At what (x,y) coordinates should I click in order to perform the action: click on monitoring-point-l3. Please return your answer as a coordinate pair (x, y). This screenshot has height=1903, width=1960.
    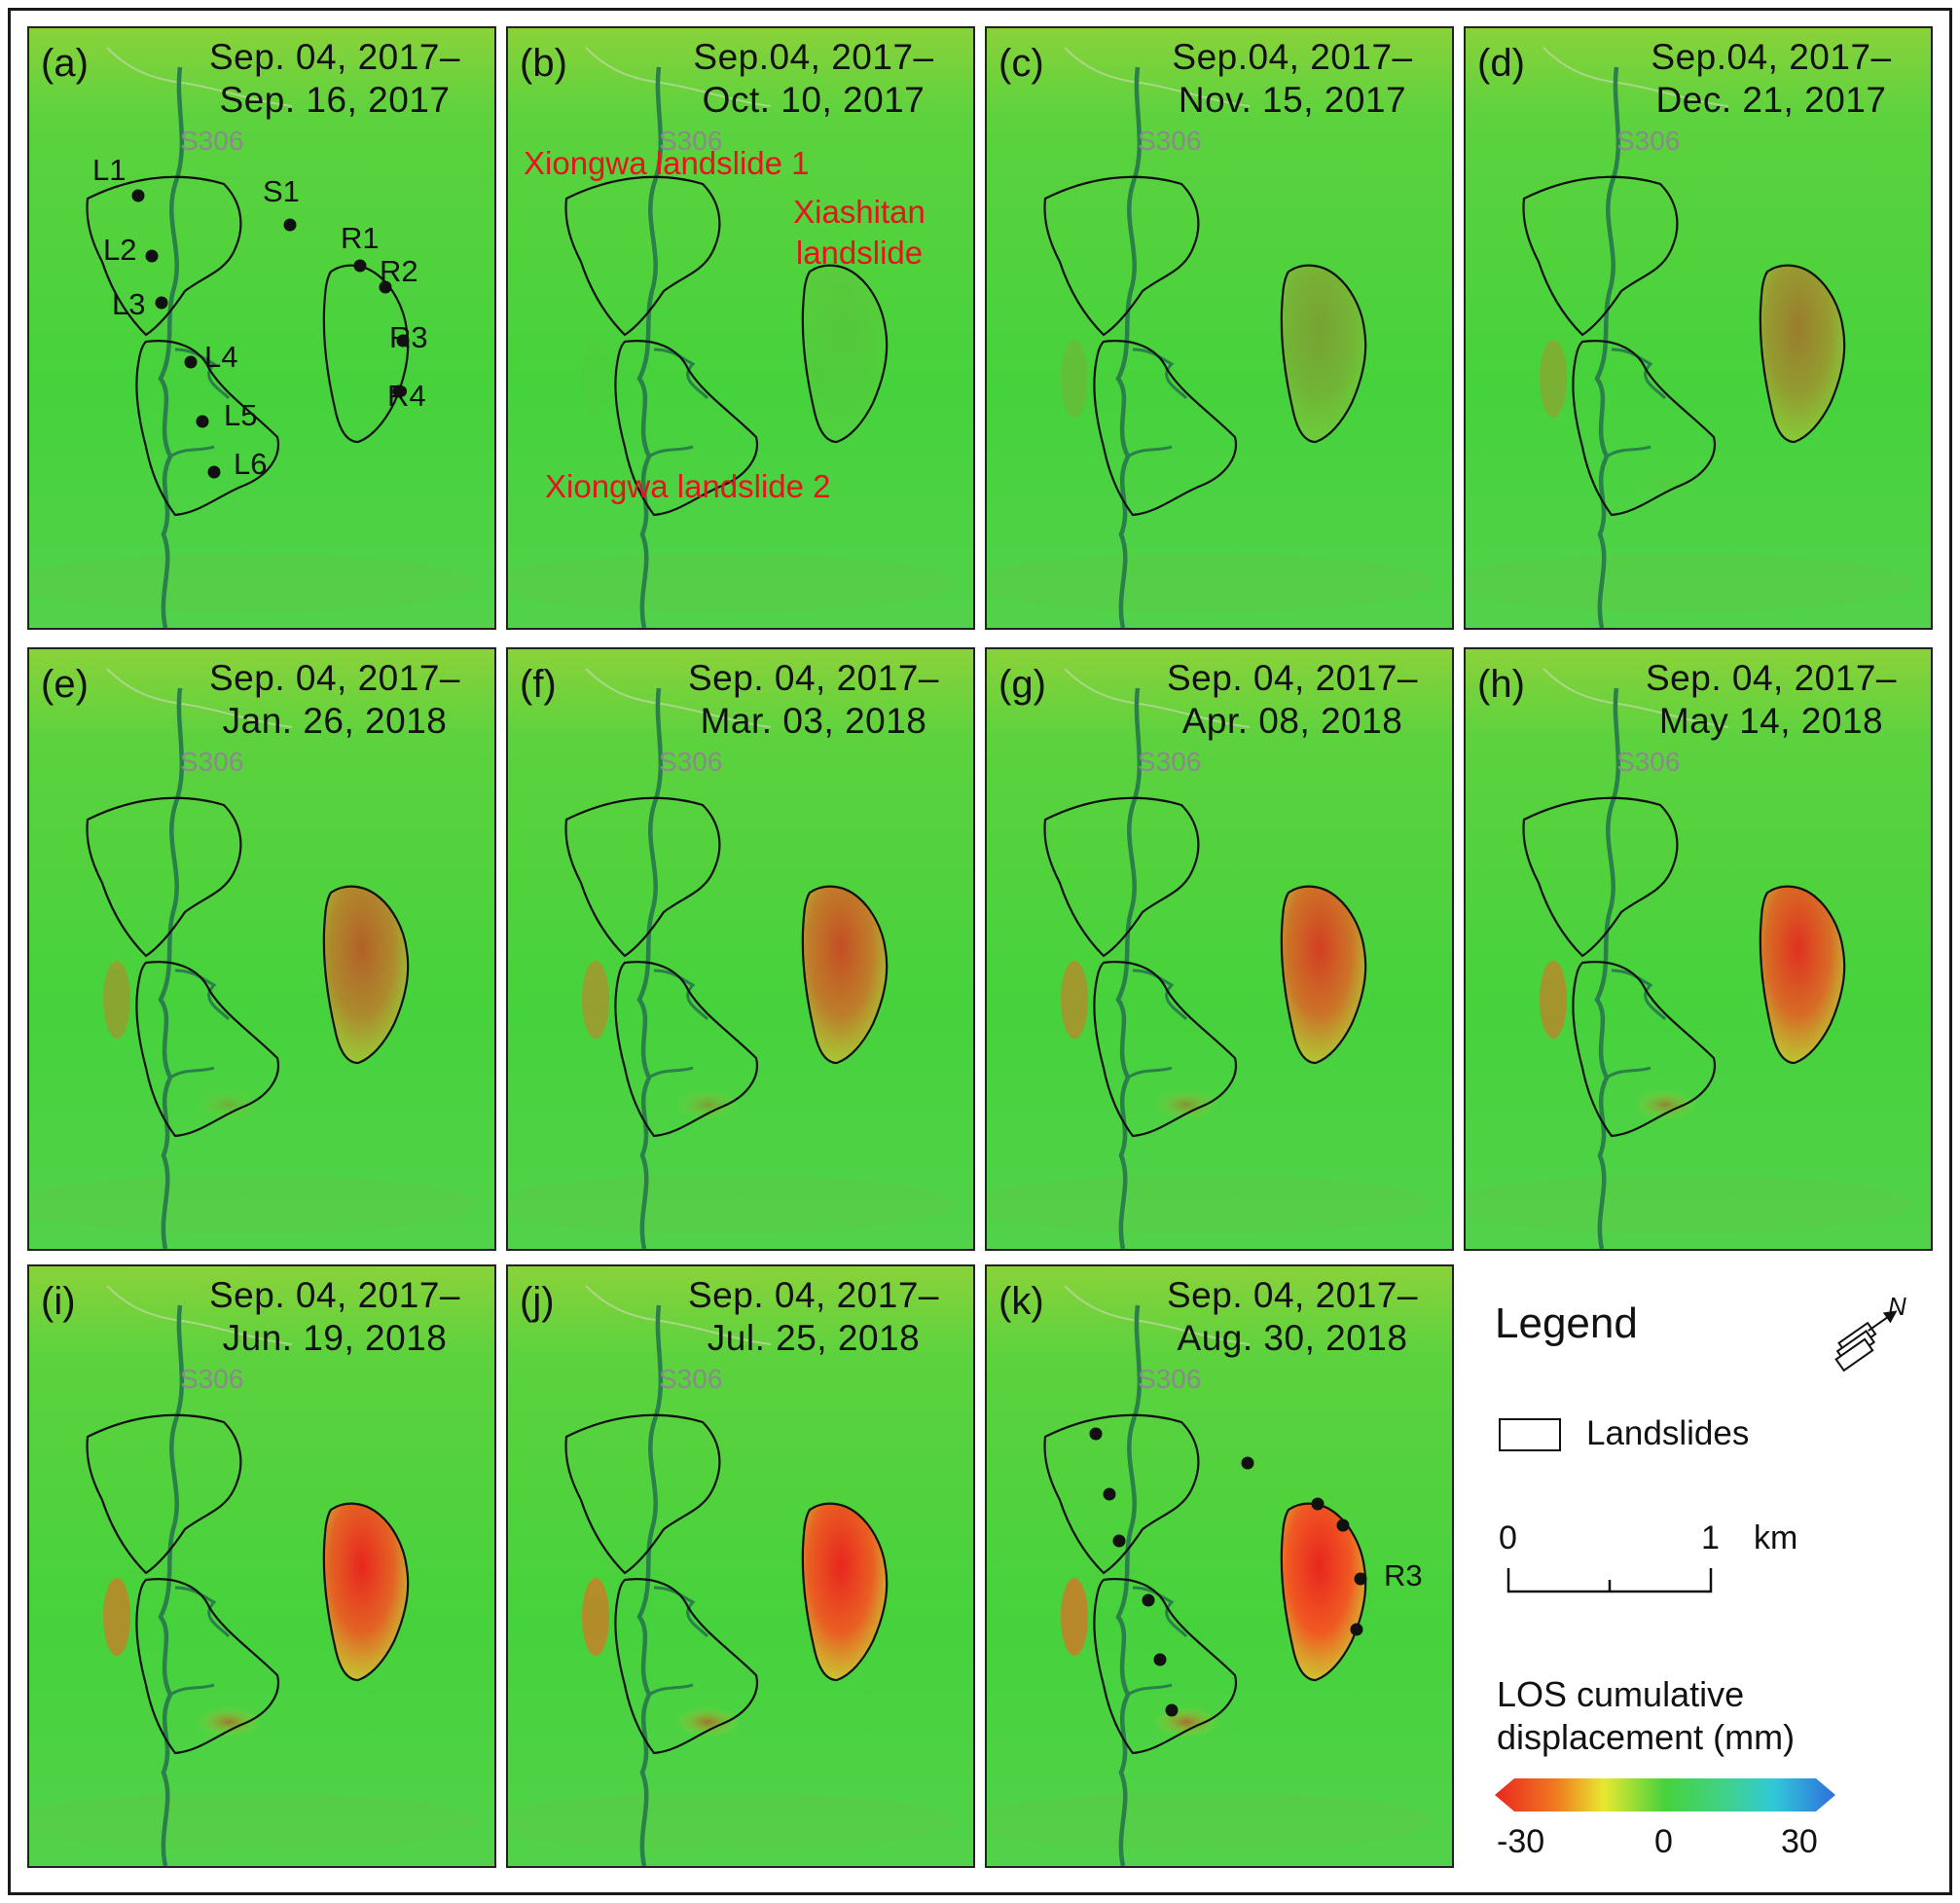
    Looking at the image, I should click on (1119, 1541).